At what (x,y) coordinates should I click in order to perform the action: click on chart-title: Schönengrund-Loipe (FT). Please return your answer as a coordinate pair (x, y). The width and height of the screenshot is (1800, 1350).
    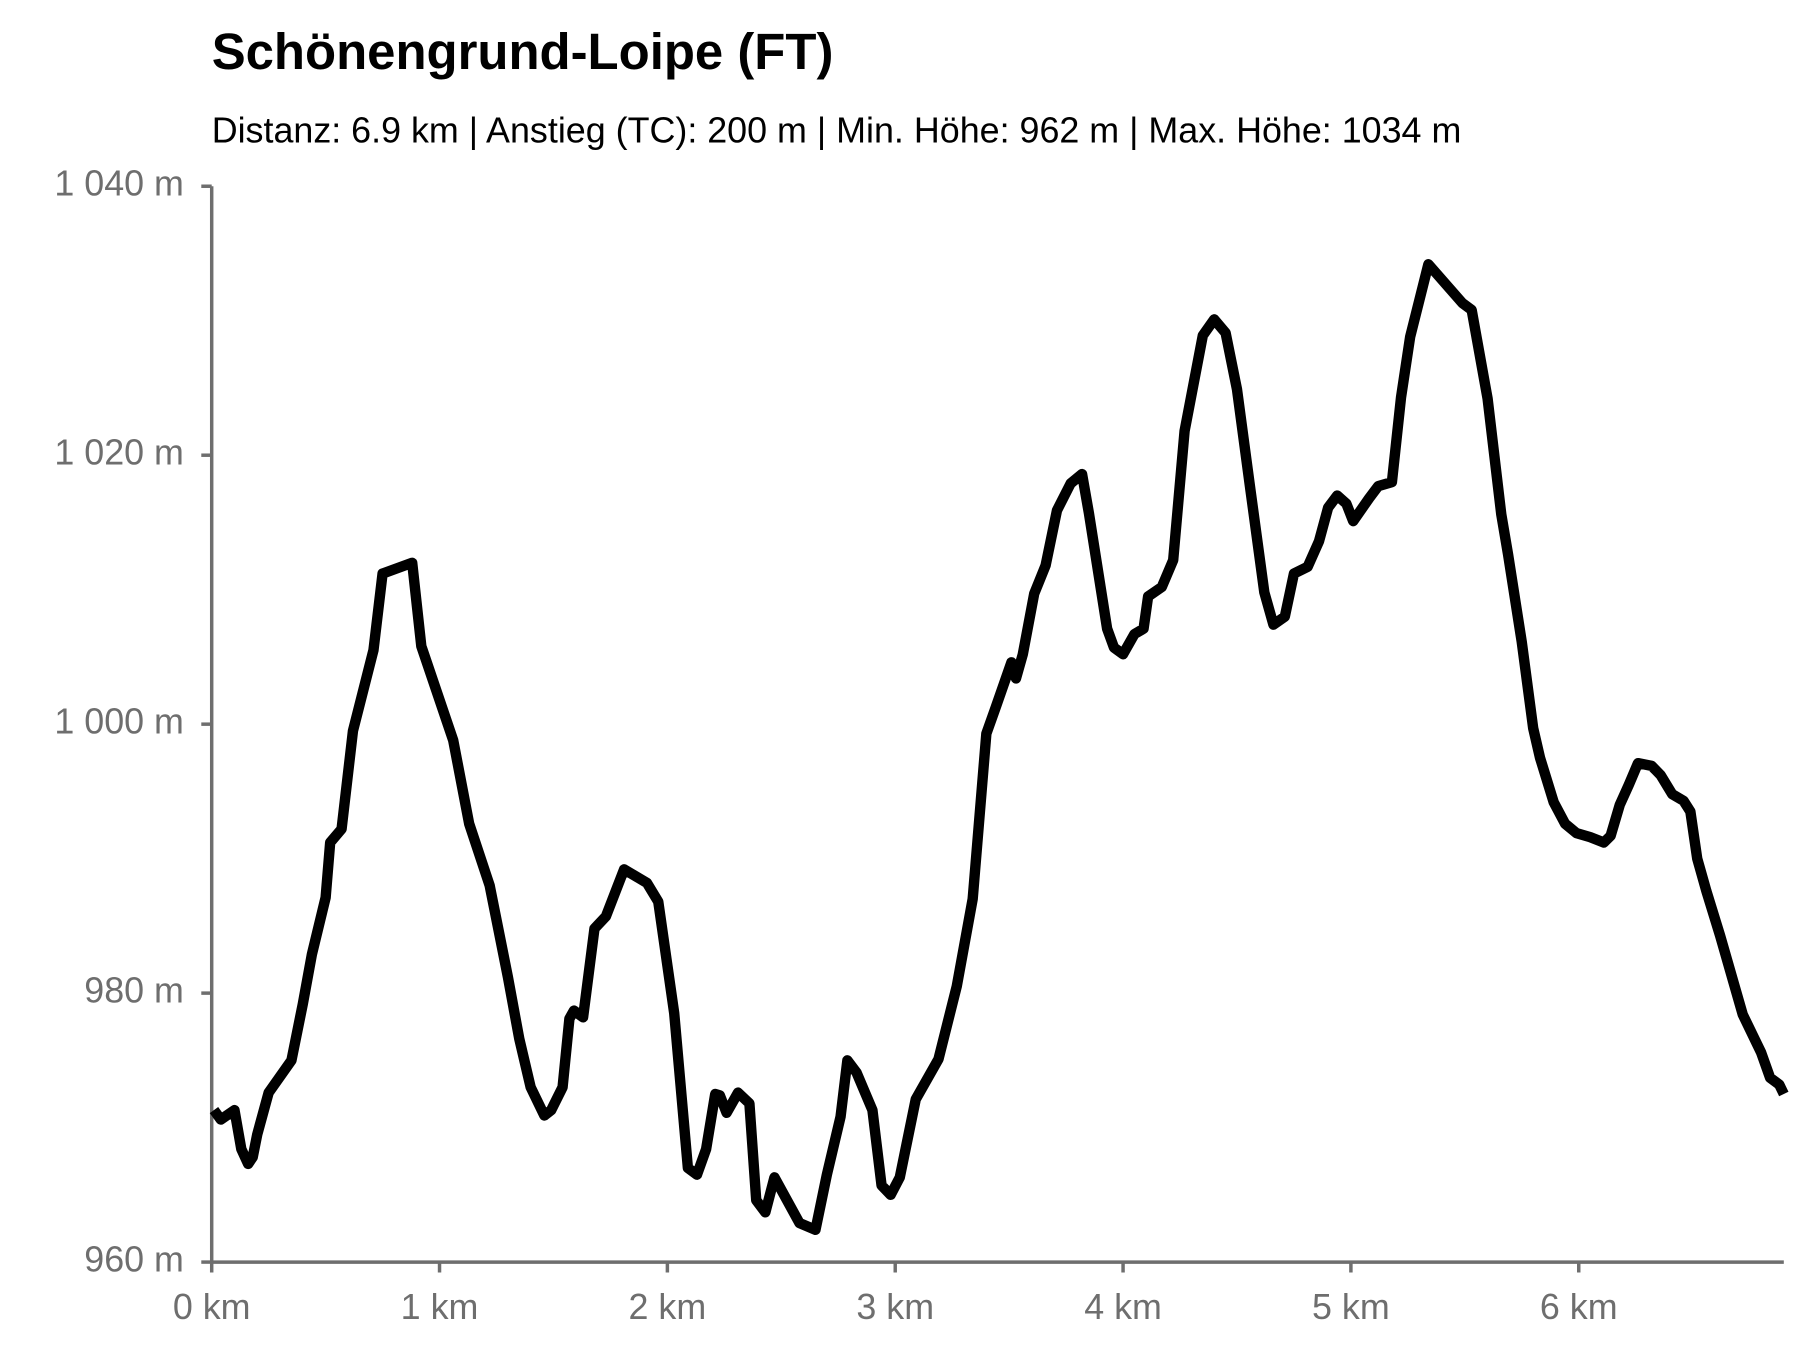
    Looking at the image, I should click on (523, 51).